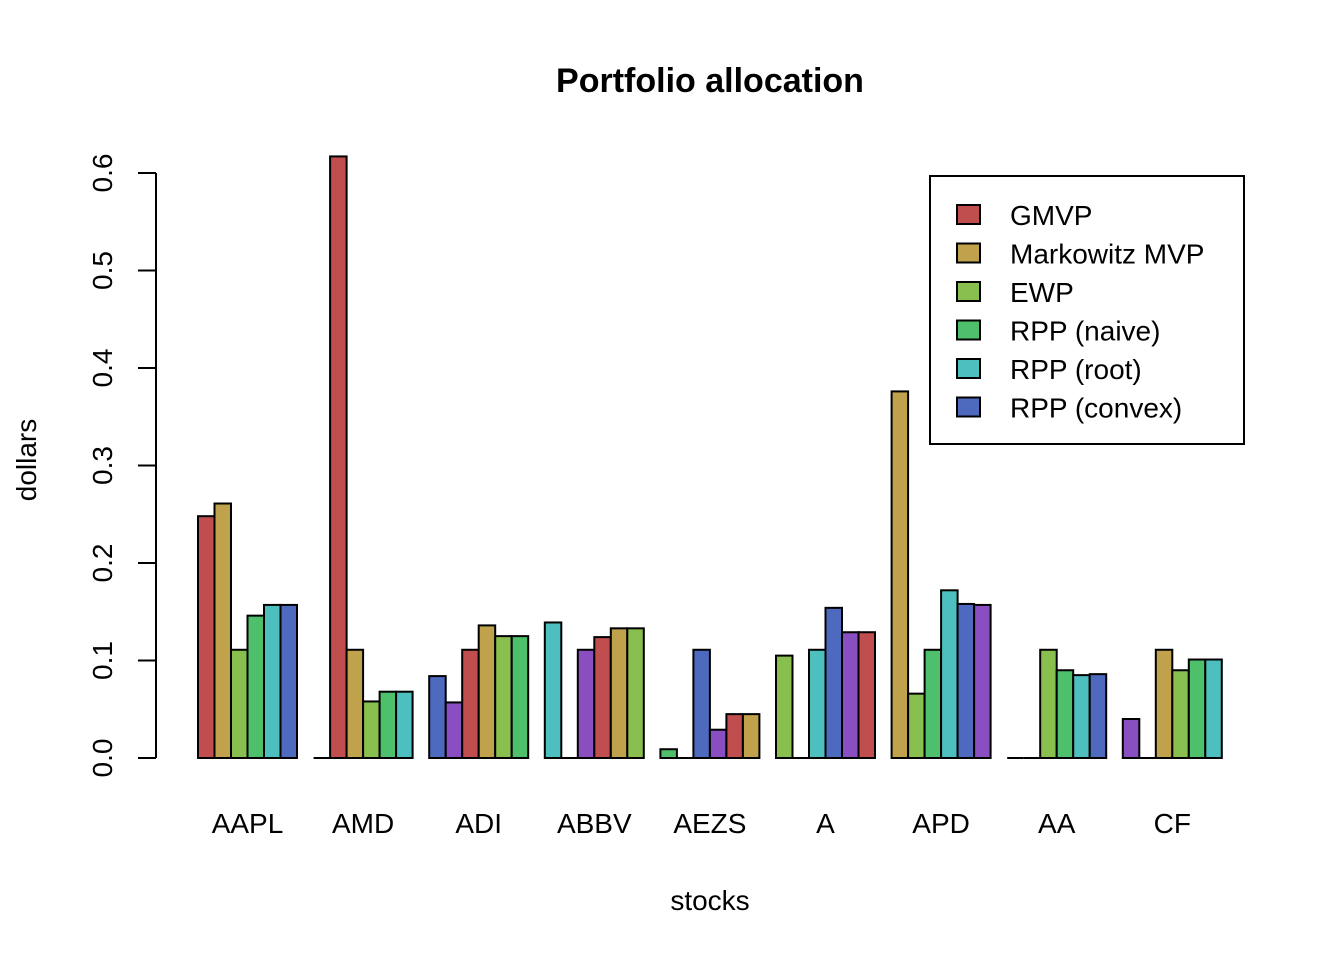 The image size is (1344, 960). Describe the element at coordinates (1057, 823) in the screenshot. I see `x-tick-label: AA` at that location.